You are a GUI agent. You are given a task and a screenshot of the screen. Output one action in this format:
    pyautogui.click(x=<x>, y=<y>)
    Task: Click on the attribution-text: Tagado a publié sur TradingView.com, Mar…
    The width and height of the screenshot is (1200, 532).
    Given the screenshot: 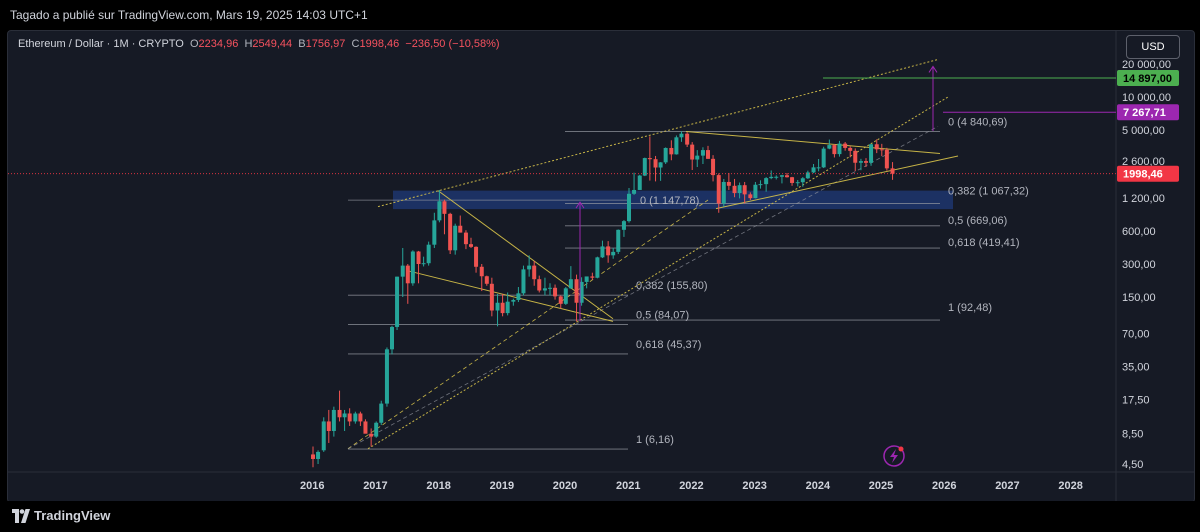 What is the action you would take?
    pyautogui.click(x=189, y=15)
    